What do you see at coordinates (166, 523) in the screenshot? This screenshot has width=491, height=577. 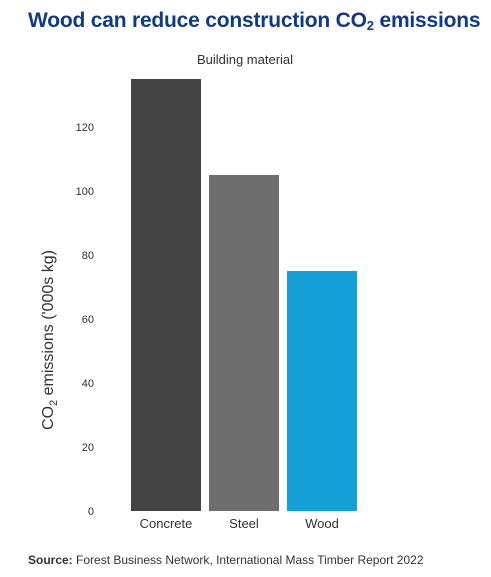 I see `x-tick-label-concrete: Concrete` at bounding box center [166, 523].